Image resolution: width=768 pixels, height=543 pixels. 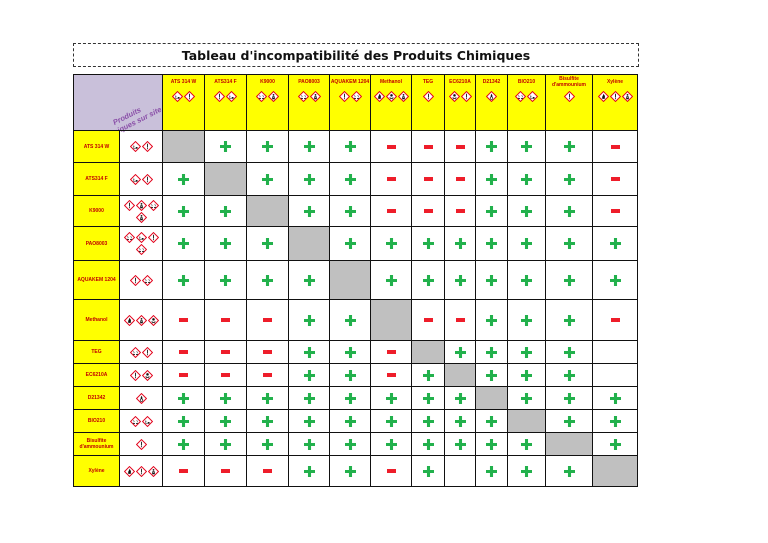 What do you see at coordinates (96, 421) in the screenshot?
I see `row-header-label: BIO210` at bounding box center [96, 421].